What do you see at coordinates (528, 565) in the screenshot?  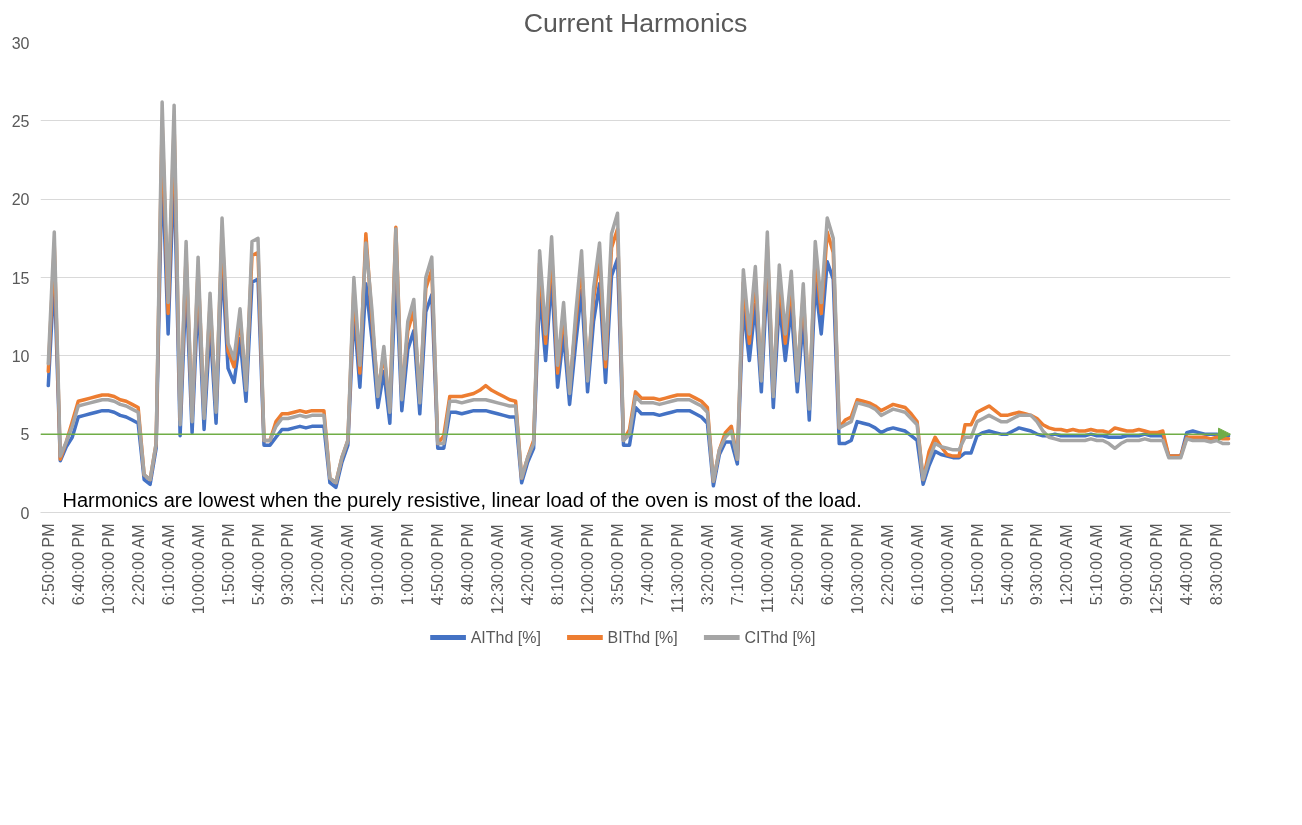 I see `x-tick-label: 4:20:00 AM` at bounding box center [528, 565].